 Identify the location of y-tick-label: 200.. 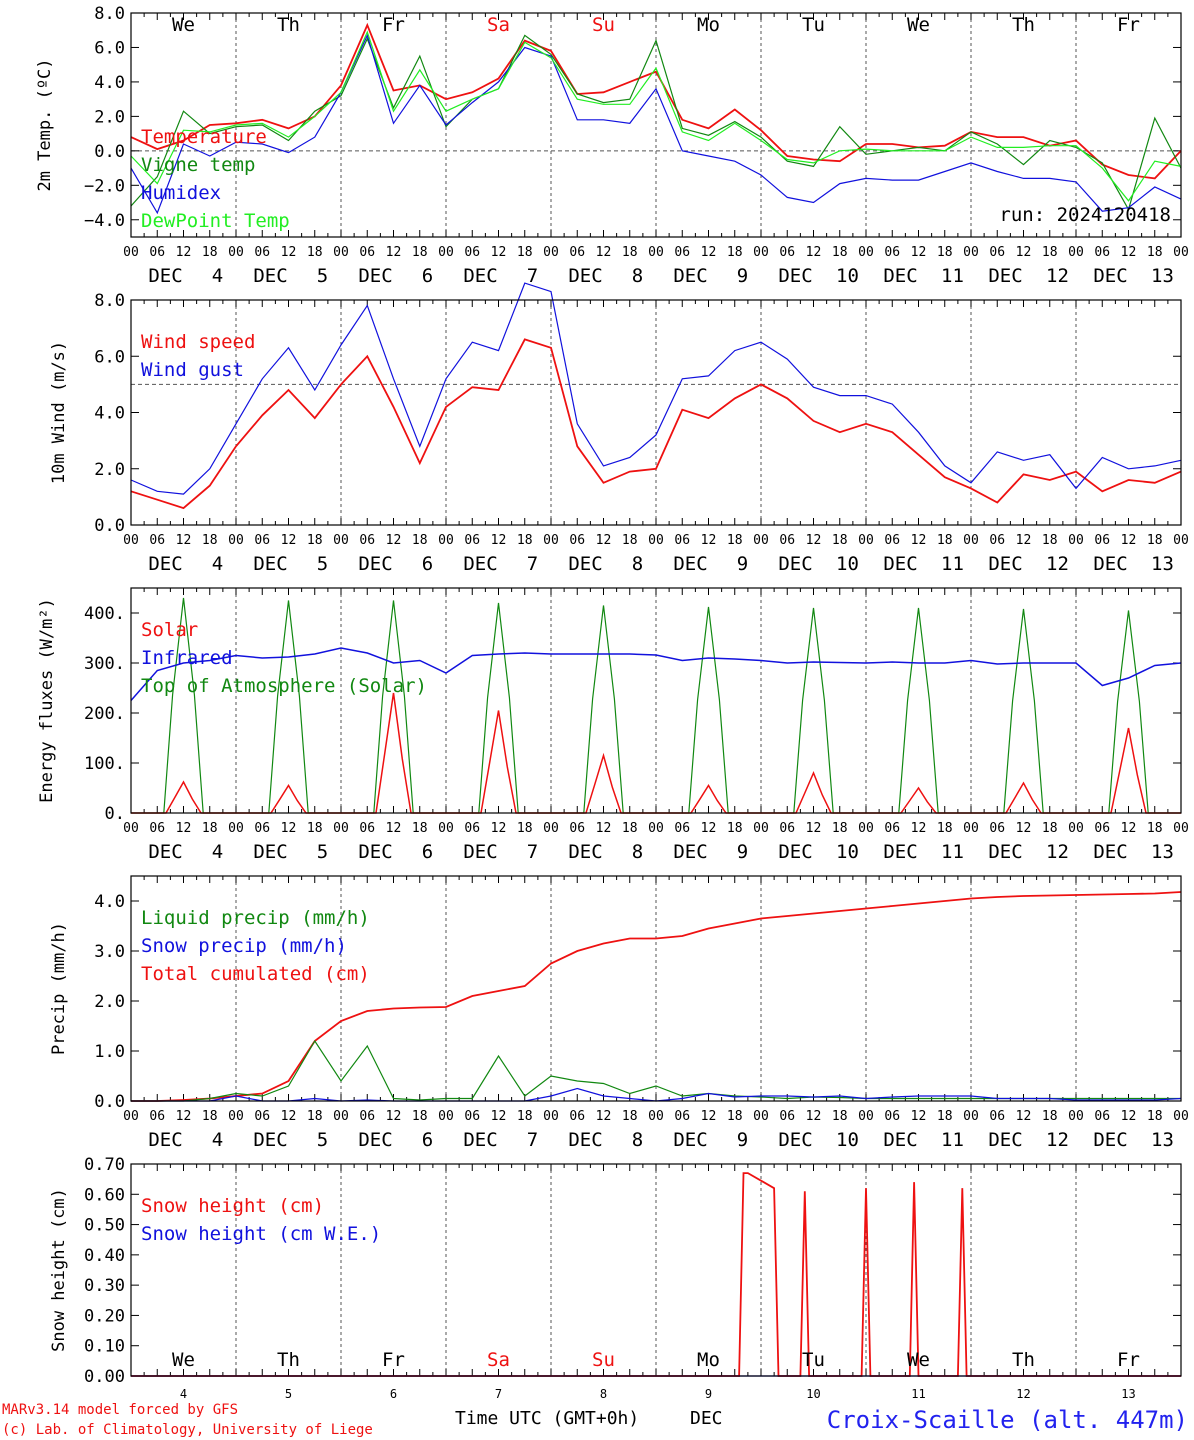
(104, 714).